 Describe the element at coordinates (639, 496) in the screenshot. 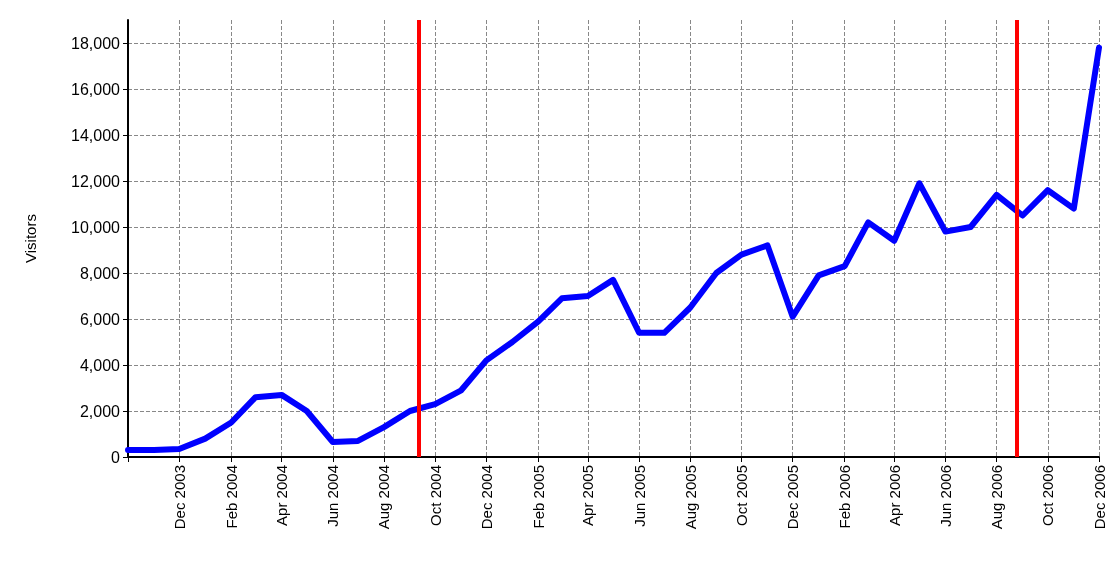

I see `x-tick-label: Jun 2005` at that location.